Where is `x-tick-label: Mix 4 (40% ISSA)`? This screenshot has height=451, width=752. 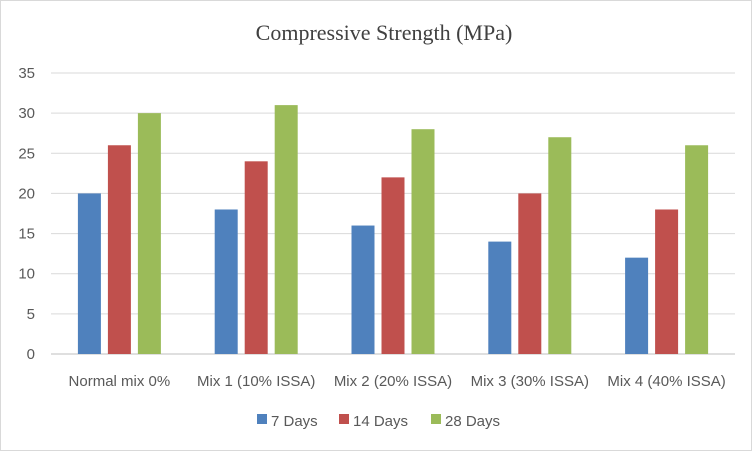 x-tick-label: Mix 4 (40% ISSA) is located at coordinates (666, 381).